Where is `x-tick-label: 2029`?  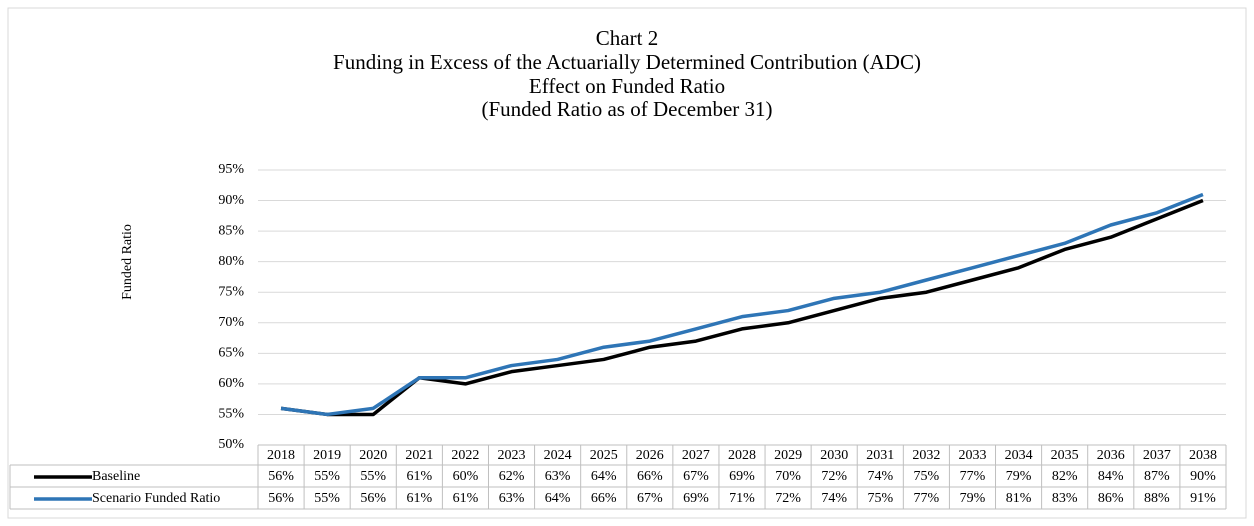 x-tick-label: 2029 is located at coordinates (788, 455).